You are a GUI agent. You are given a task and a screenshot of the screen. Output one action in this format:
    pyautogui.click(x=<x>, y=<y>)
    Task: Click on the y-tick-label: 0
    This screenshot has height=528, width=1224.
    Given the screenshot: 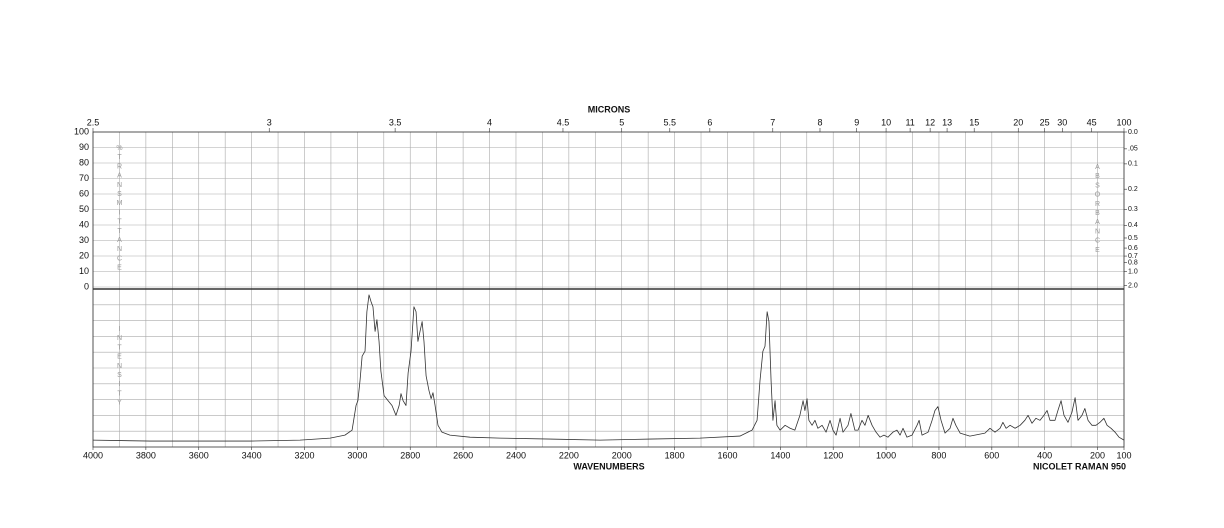 What is the action you would take?
    pyautogui.click(x=86, y=286)
    